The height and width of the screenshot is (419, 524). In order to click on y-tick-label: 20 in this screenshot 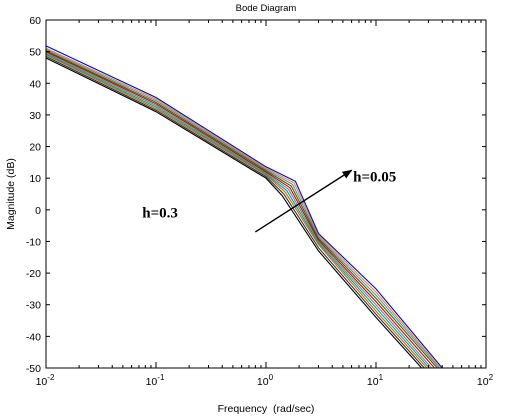, I will do `click(35, 148)`.